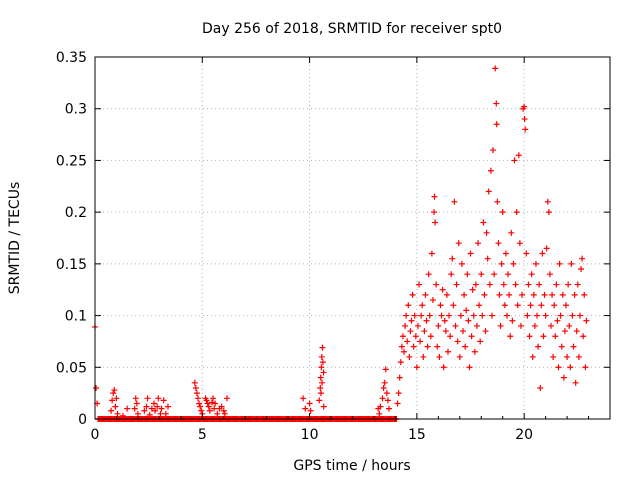  I want to click on x-tick-label: 15, so click(417, 435).